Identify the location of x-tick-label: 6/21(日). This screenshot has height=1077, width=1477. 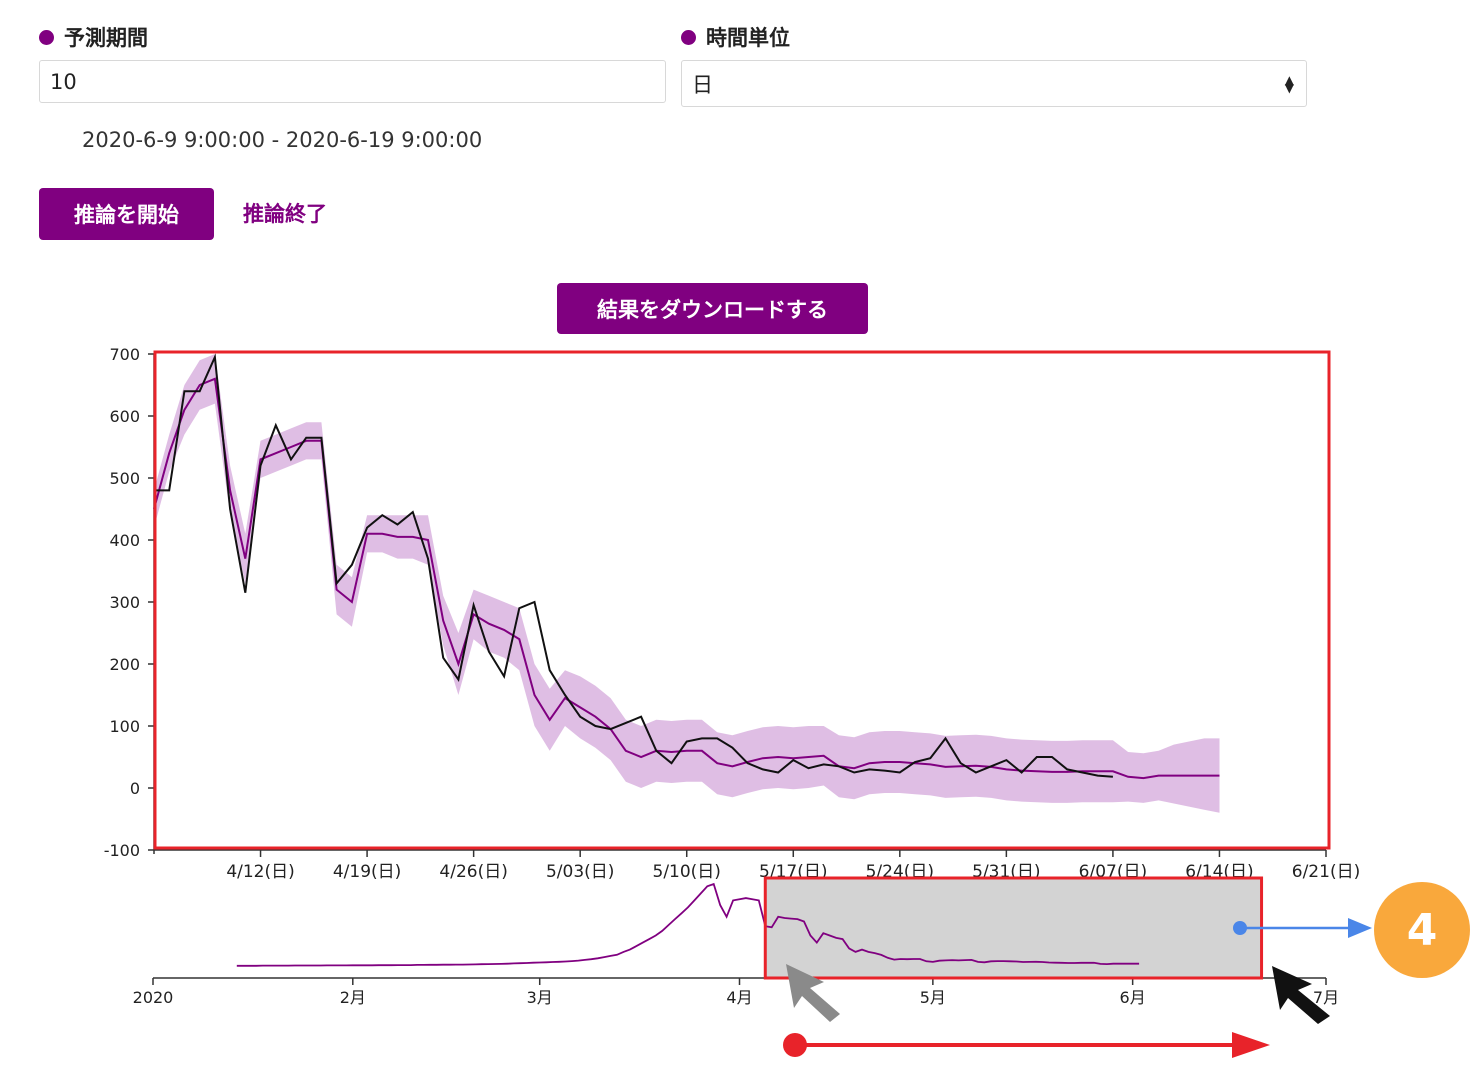
(1326, 872).